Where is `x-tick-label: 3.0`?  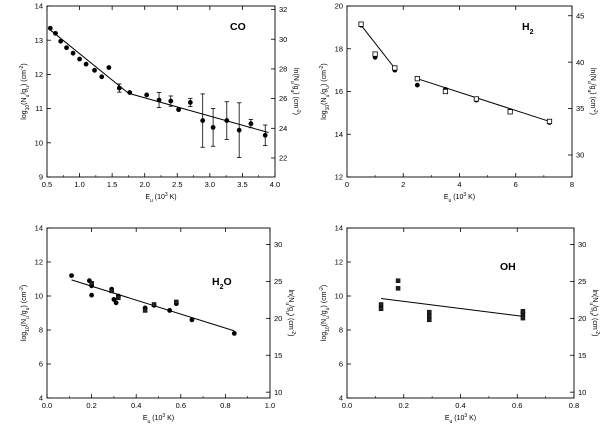
x-tick-label: 3.0 is located at coordinates (210, 184).